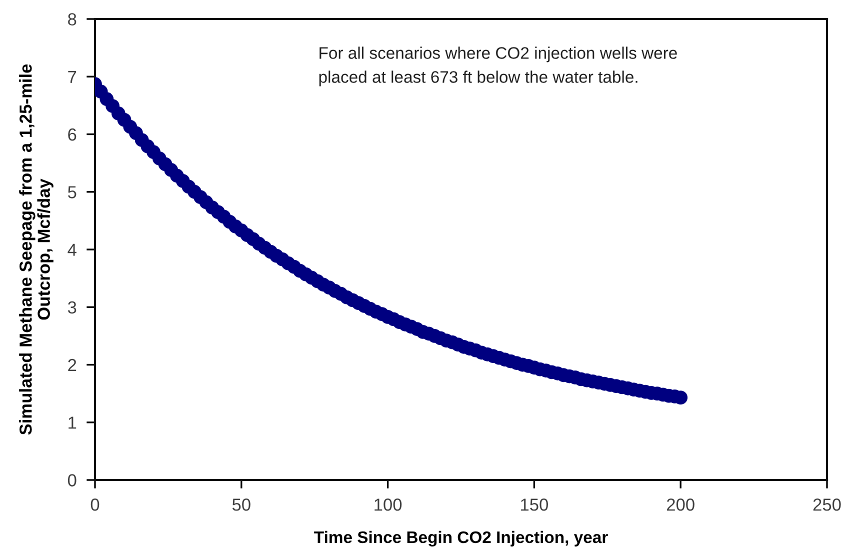 The image size is (844, 554). Describe the element at coordinates (680, 504) in the screenshot. I see `x-tick-label: 200` at that location.